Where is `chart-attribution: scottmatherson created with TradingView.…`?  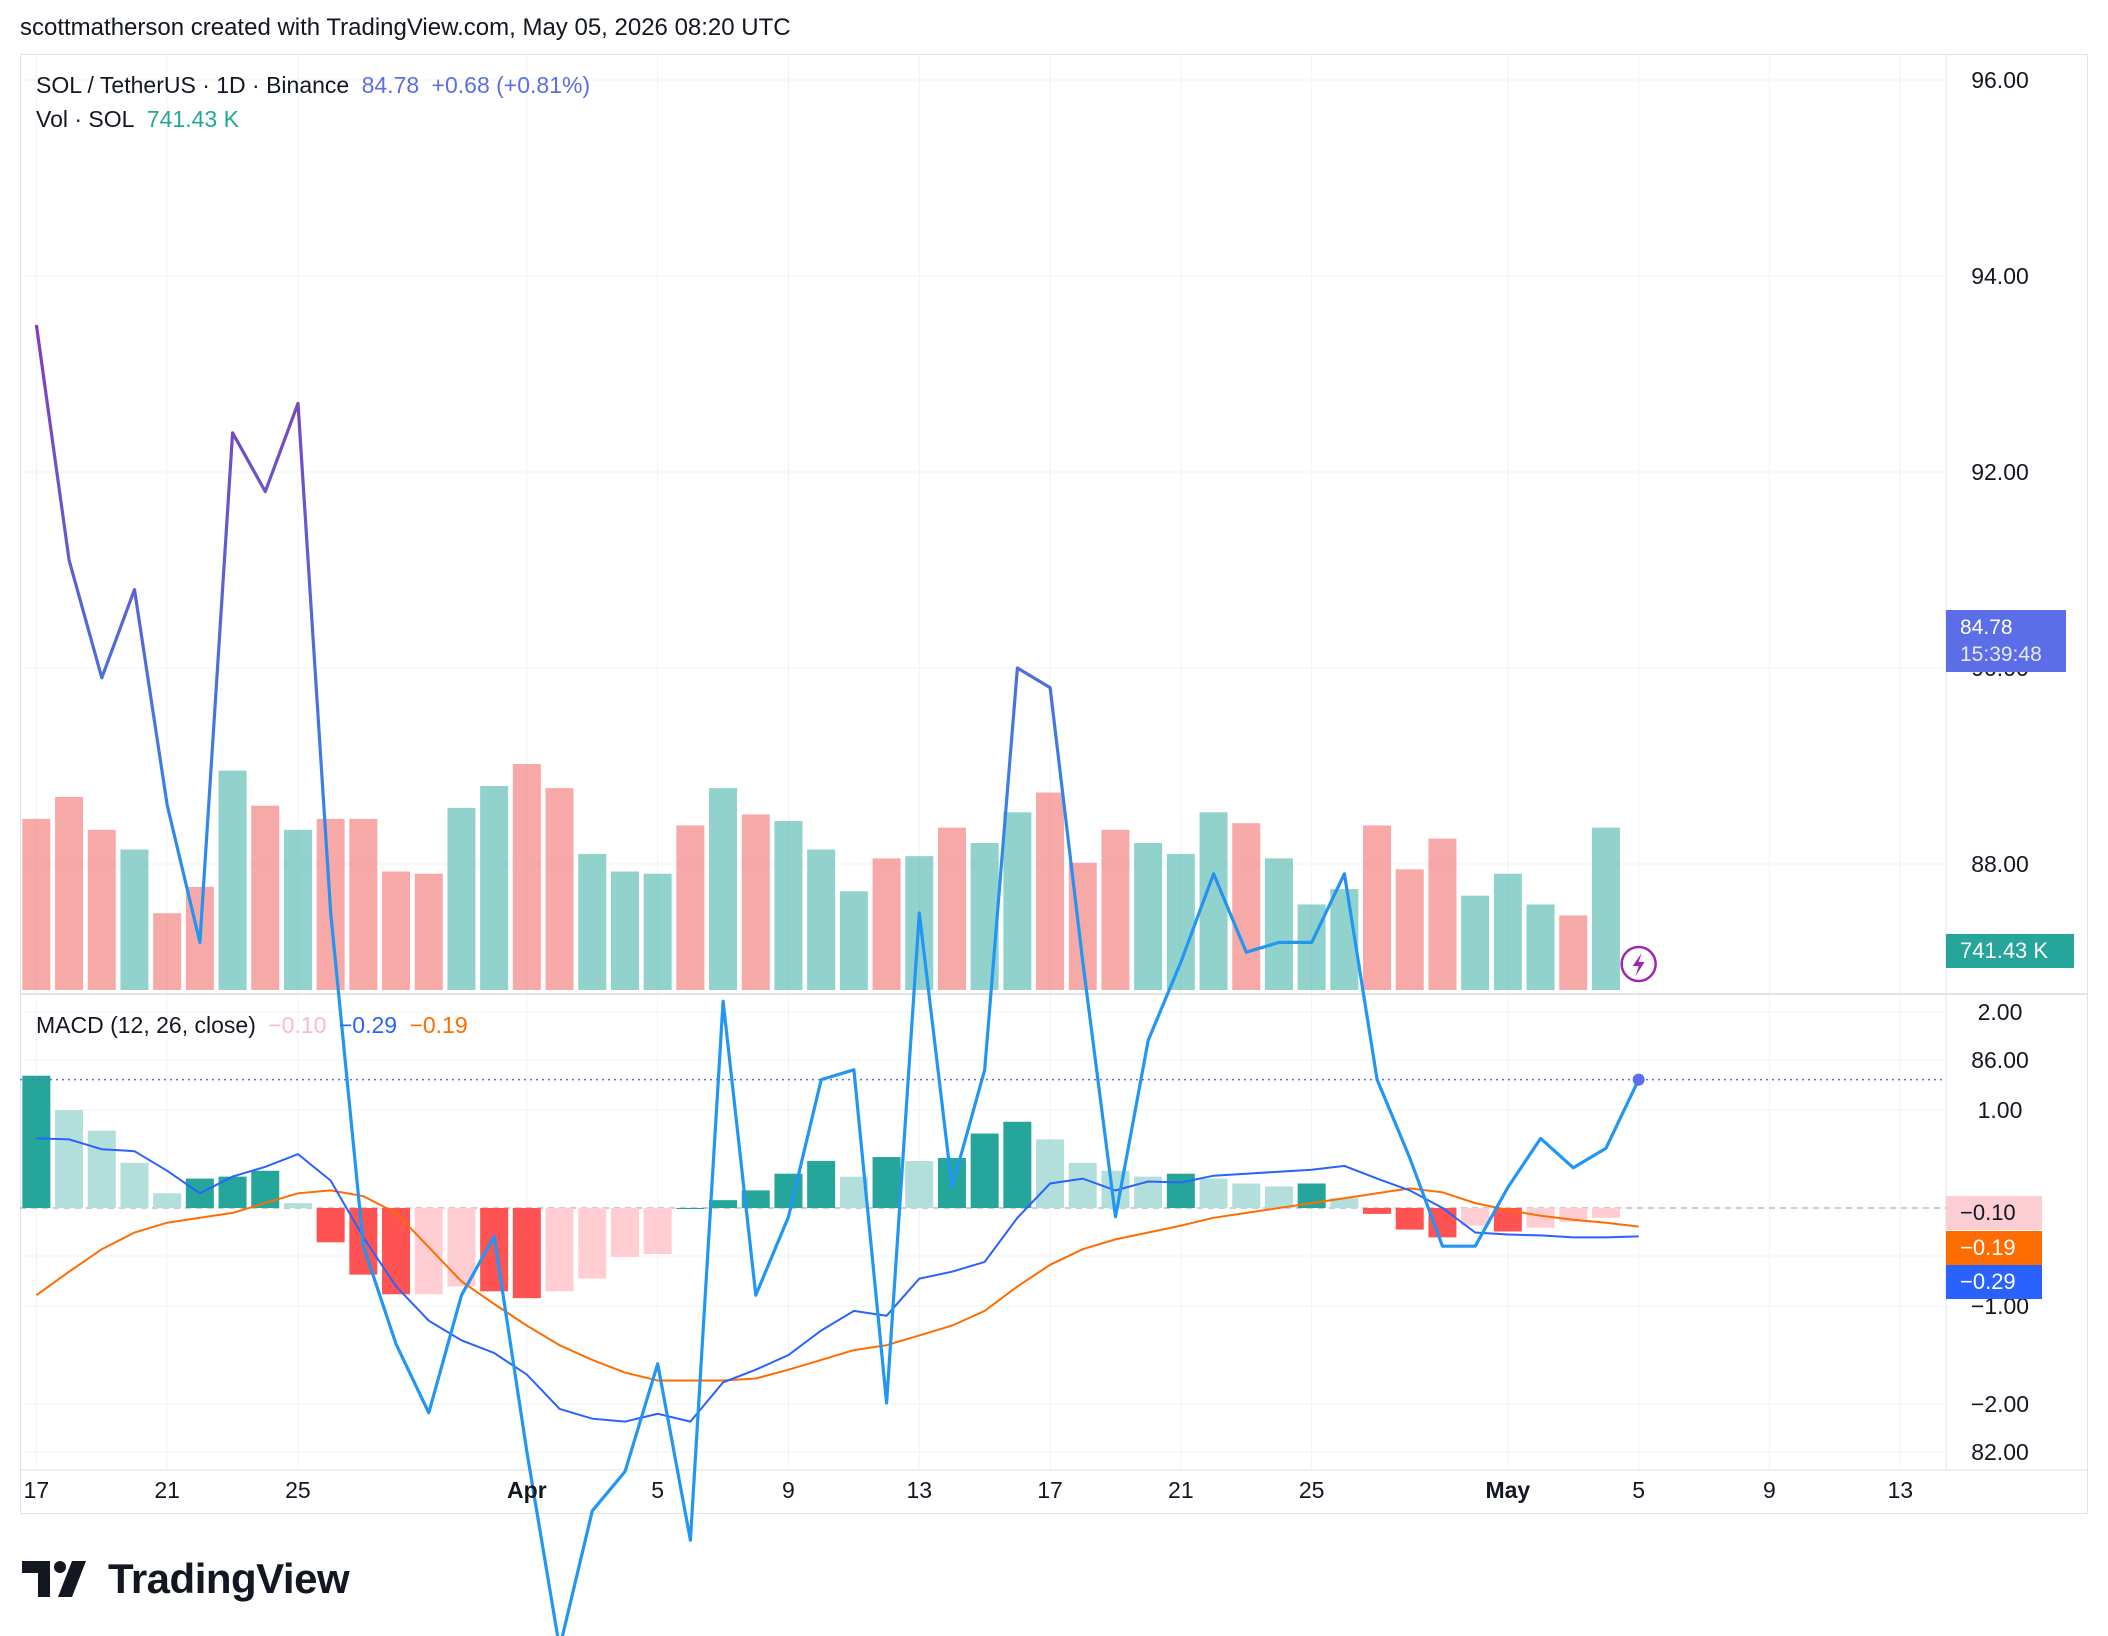
chart-attribution: scottmatherson created with TradingView.… is located at coordinates (405, 27).